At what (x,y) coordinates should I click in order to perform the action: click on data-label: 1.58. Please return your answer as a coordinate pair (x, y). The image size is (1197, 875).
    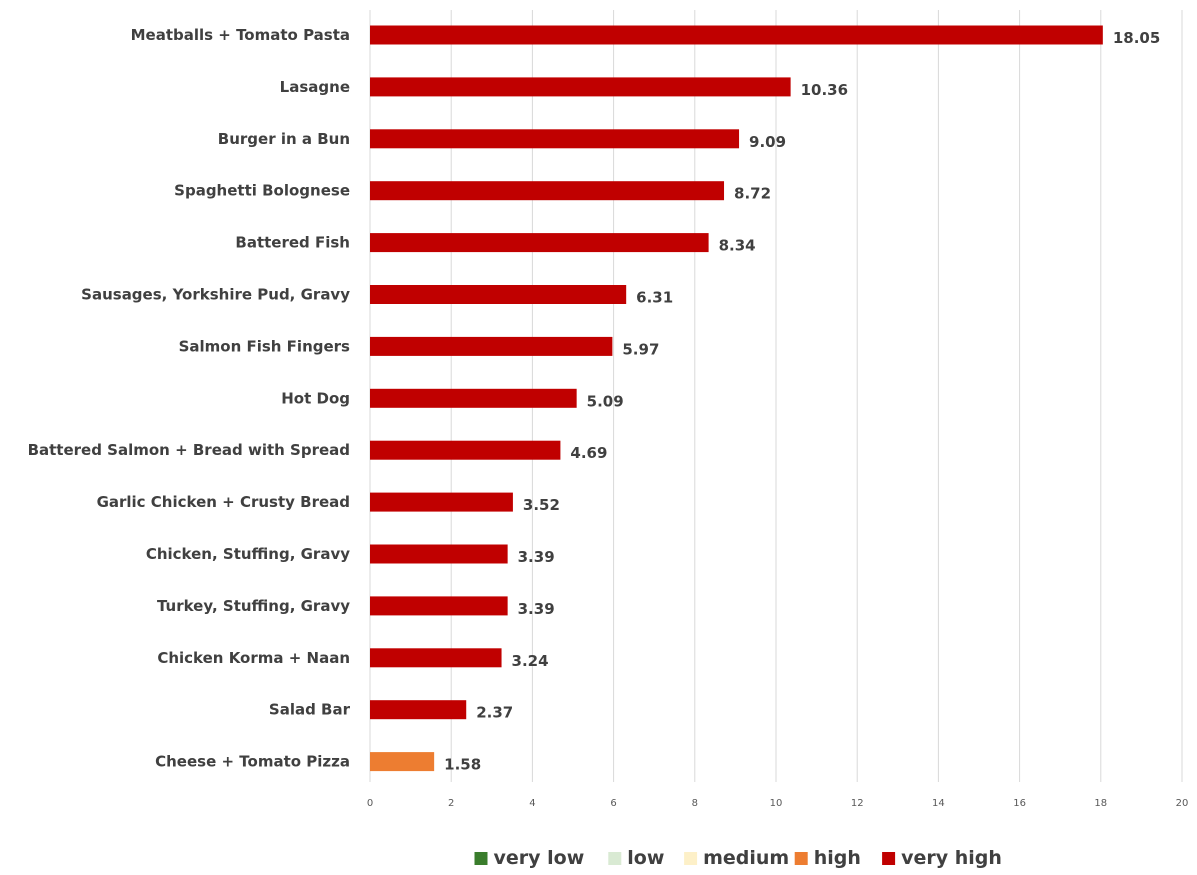
    Looking at the image, I should click on (462, 765).